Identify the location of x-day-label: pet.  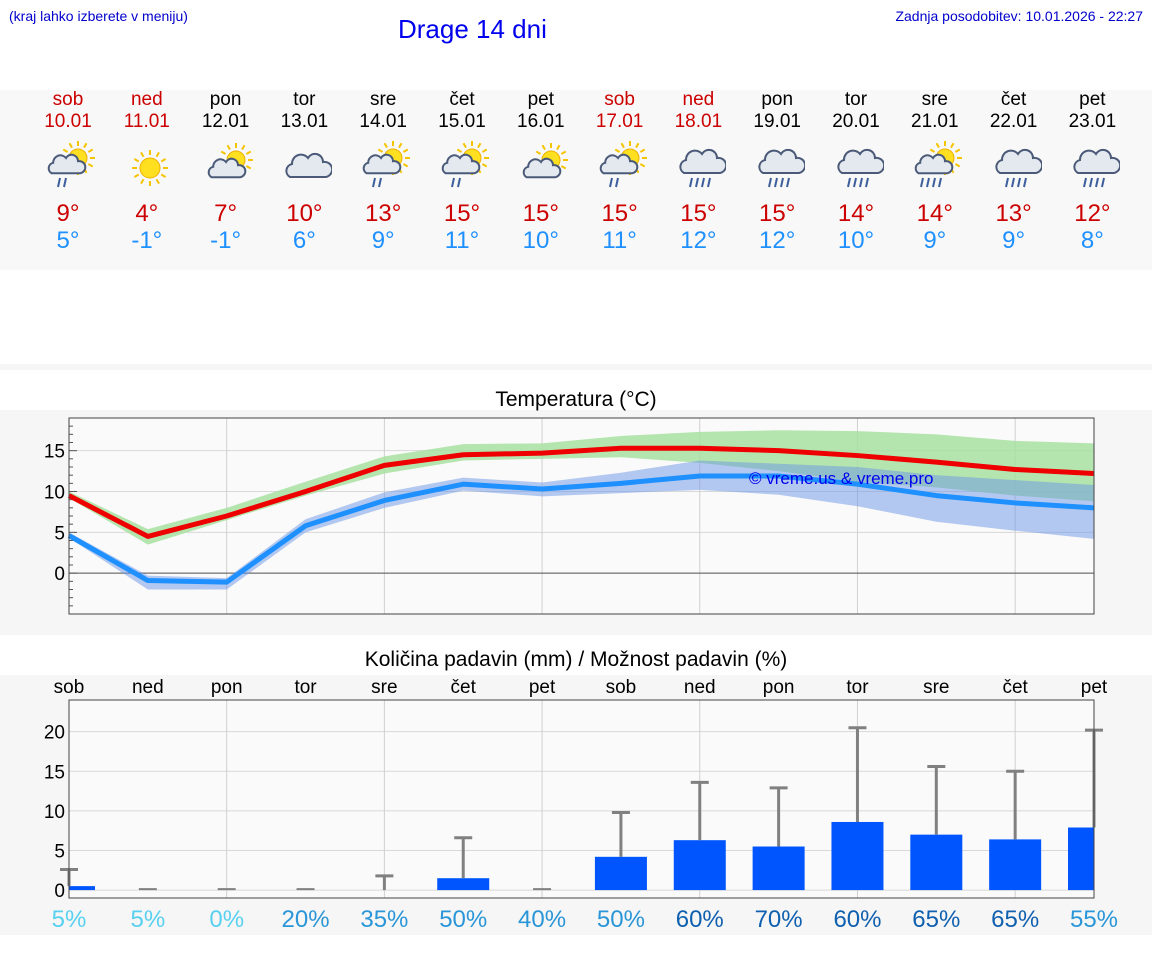
(1094, 687).